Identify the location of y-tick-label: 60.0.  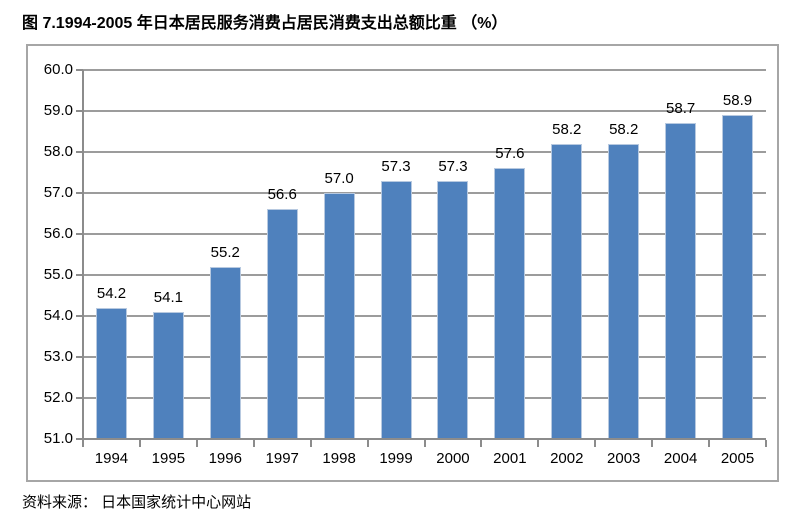
(58, 69).